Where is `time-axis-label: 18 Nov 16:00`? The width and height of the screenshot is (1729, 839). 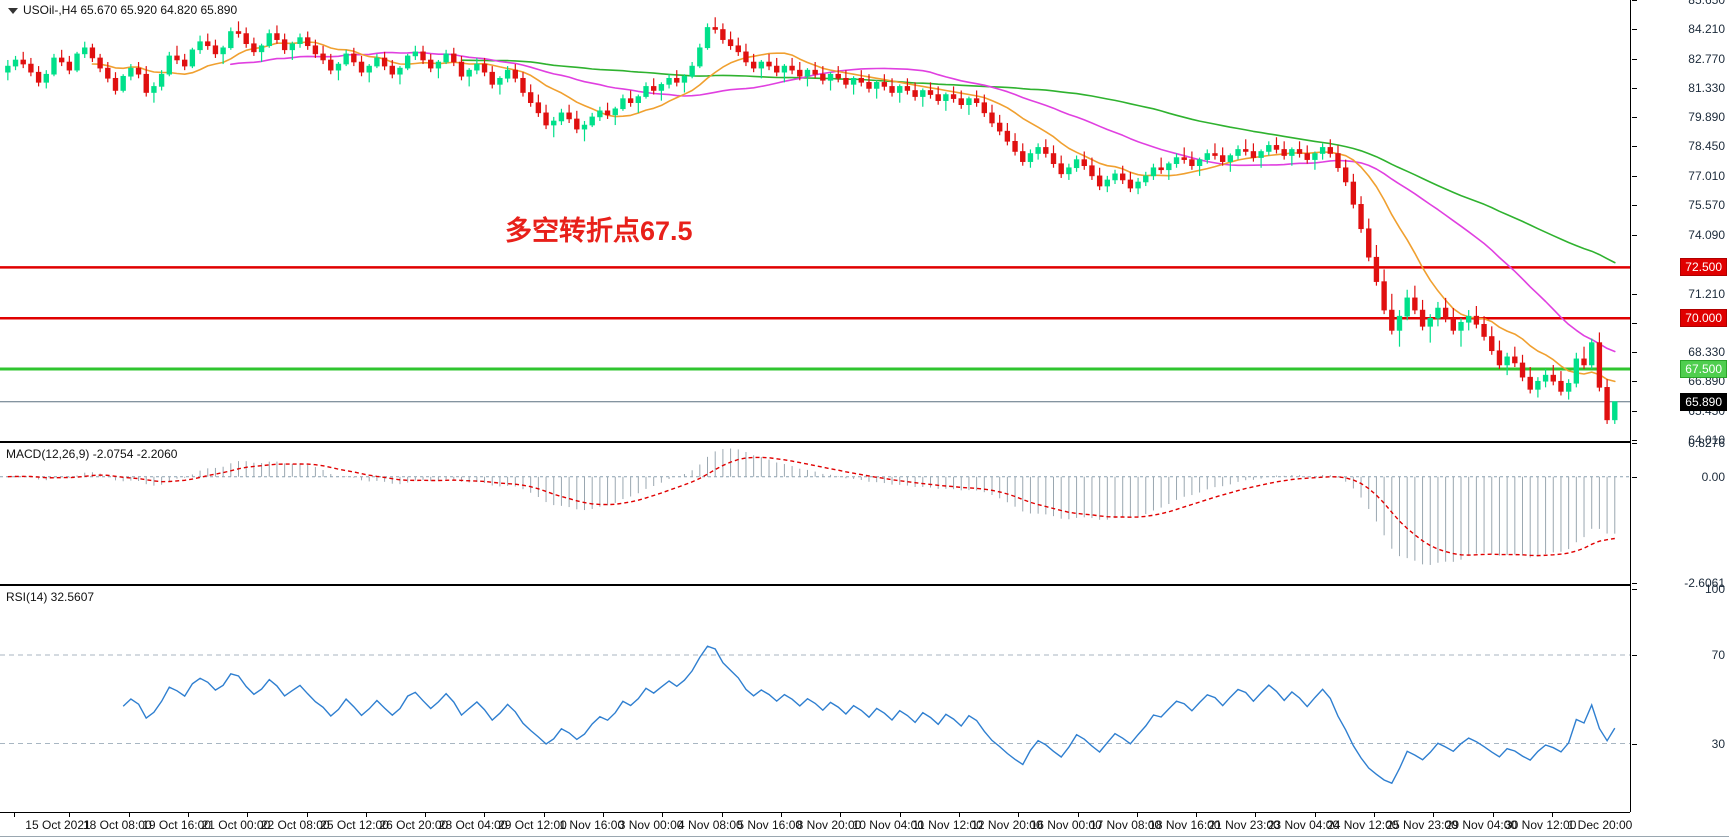
time-axis-label: 18 Nov 16:00 is located at coordinates (1185, 825).